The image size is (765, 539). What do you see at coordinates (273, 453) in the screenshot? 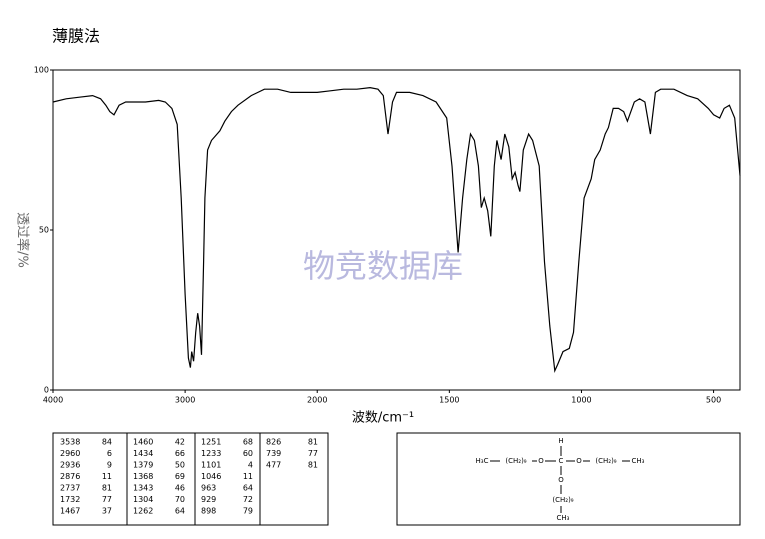
I see `peak-wavenumber: 739` at bounding box center [273, 453].